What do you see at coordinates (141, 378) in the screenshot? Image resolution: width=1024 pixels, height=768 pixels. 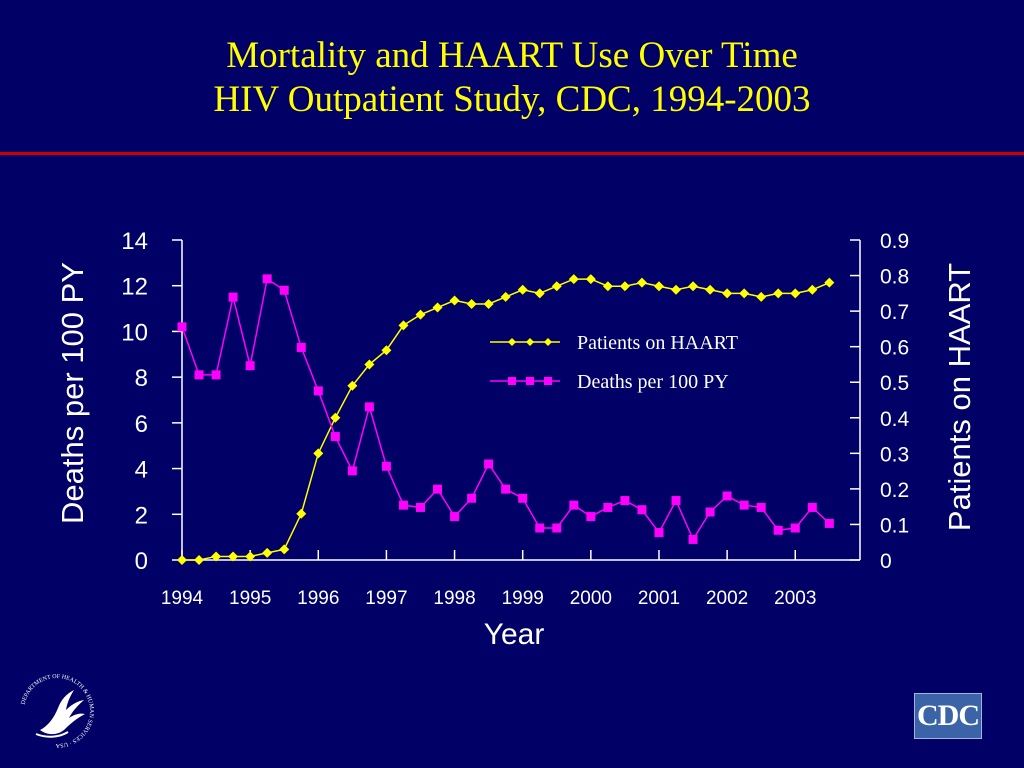 I see `left-tick-label: 8` at bounding box center [141, 378].